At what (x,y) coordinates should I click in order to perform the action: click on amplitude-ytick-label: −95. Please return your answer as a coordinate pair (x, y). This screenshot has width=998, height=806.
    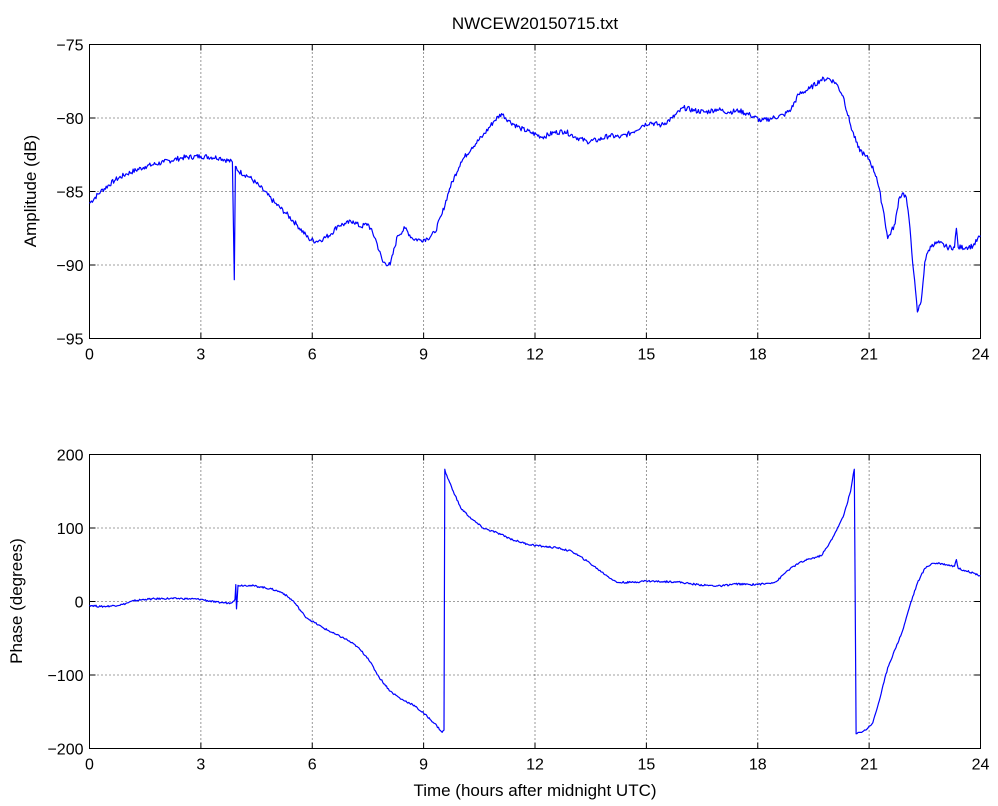
    Looking at the image, I should click on (69, 340).